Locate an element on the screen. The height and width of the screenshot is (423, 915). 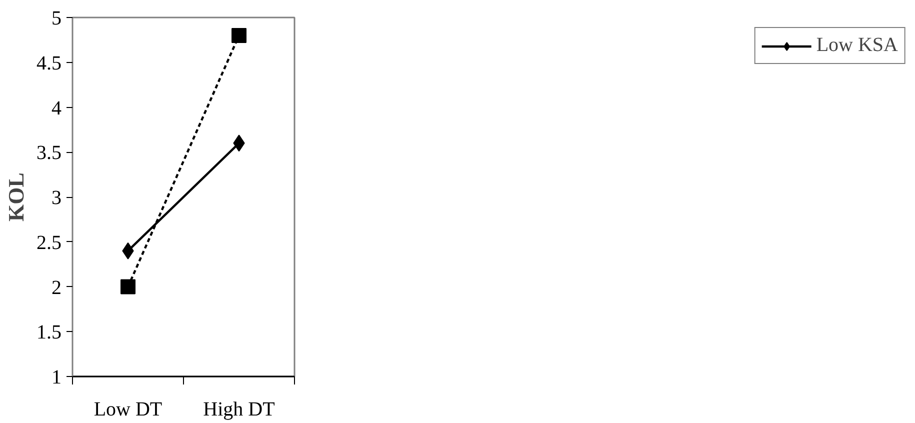
y-tick-label: 5 is located at coordinates (57, 19).